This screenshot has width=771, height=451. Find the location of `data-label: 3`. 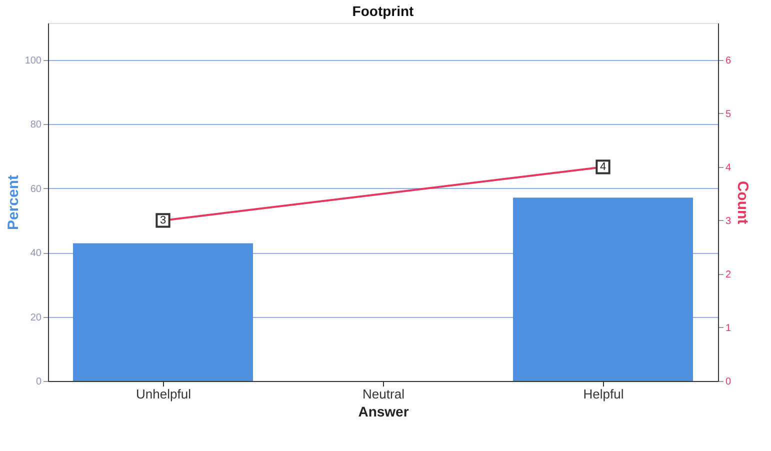

data-label: 3 is located at coordinates (163, 220).